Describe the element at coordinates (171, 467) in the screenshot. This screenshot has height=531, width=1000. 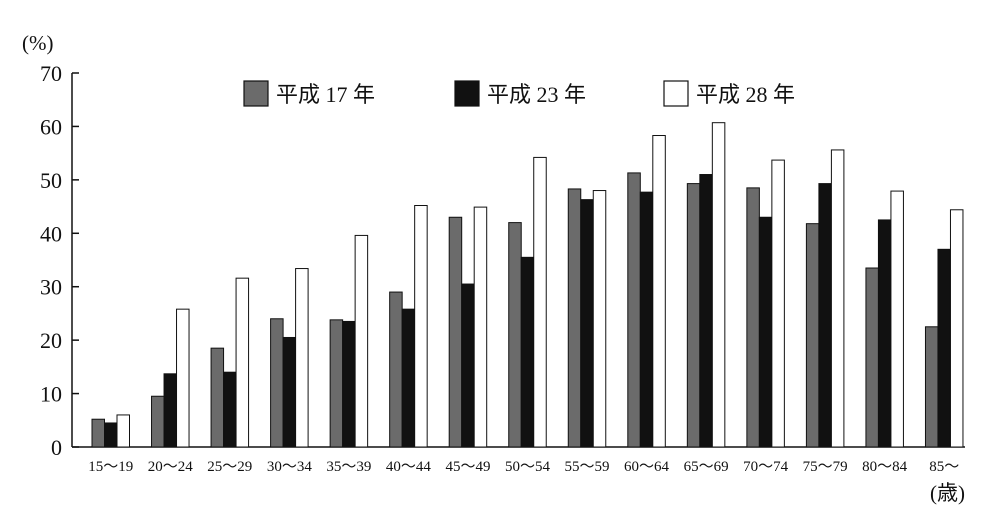
I see `x-category-label: 20～24` at that location.